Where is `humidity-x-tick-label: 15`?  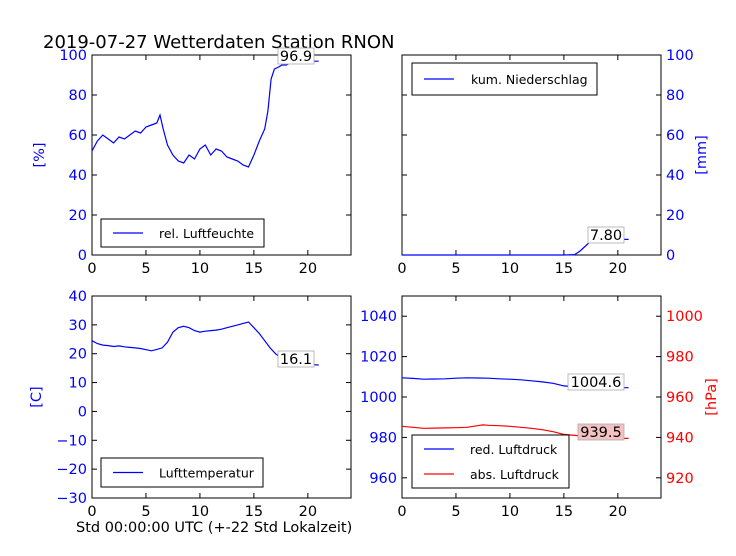 humidity-x-tick-label: 15 is located at coordinates (254, 269).